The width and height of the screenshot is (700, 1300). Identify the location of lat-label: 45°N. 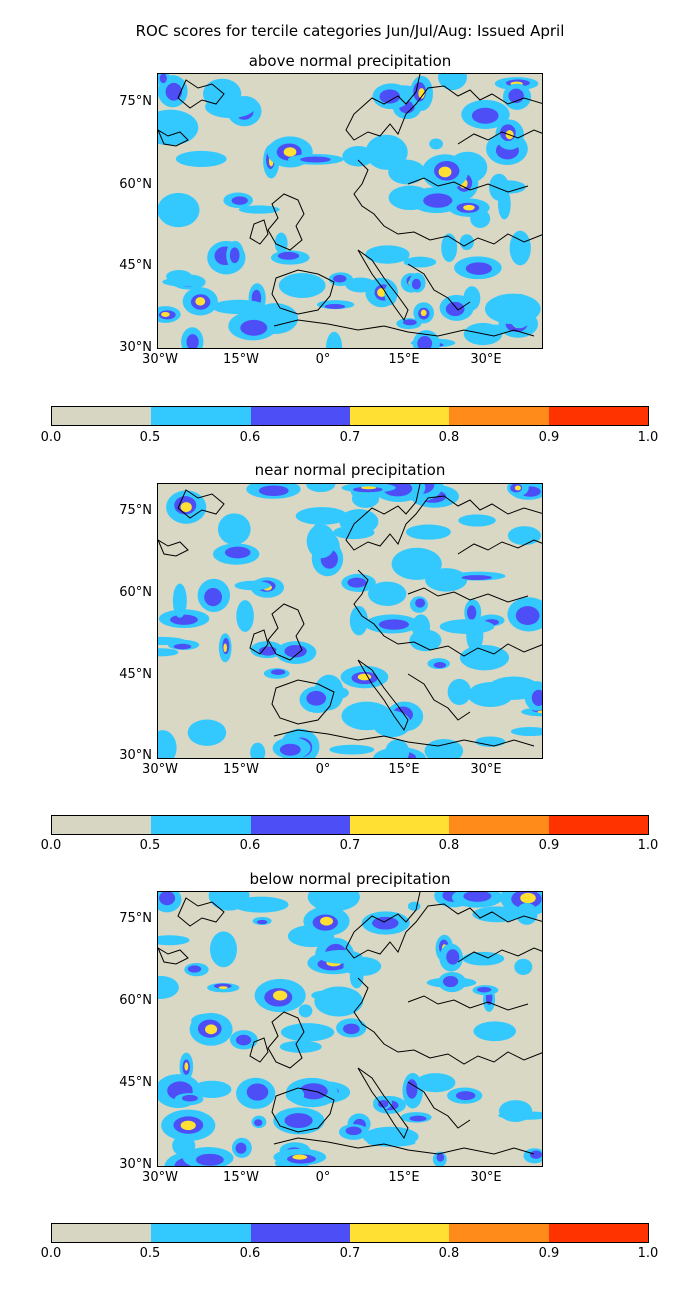
(135, 1082).